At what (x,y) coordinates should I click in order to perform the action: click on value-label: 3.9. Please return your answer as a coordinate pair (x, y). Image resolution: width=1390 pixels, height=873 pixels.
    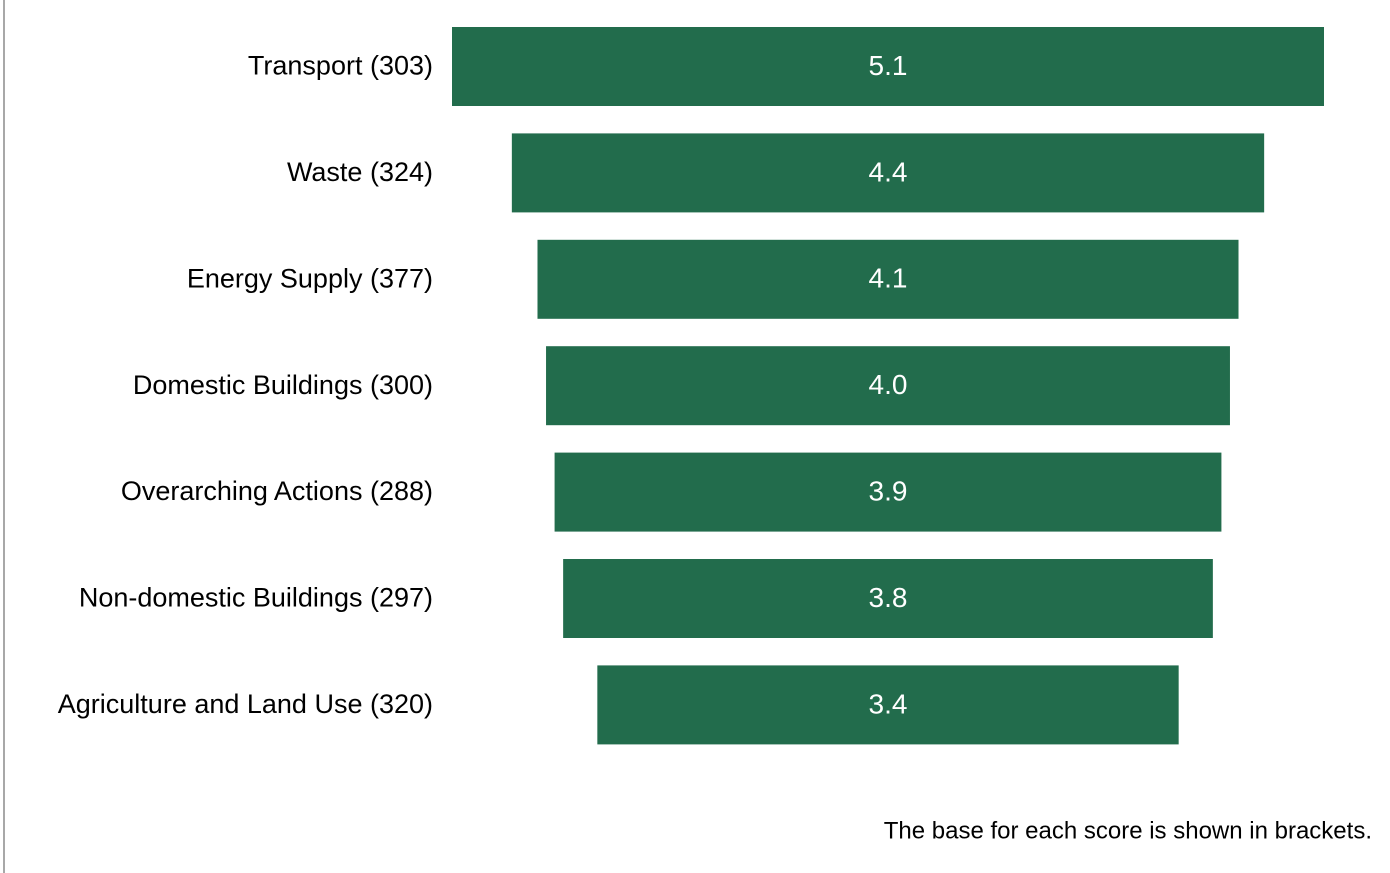
    Looking at the image, I should click on (888, 490).